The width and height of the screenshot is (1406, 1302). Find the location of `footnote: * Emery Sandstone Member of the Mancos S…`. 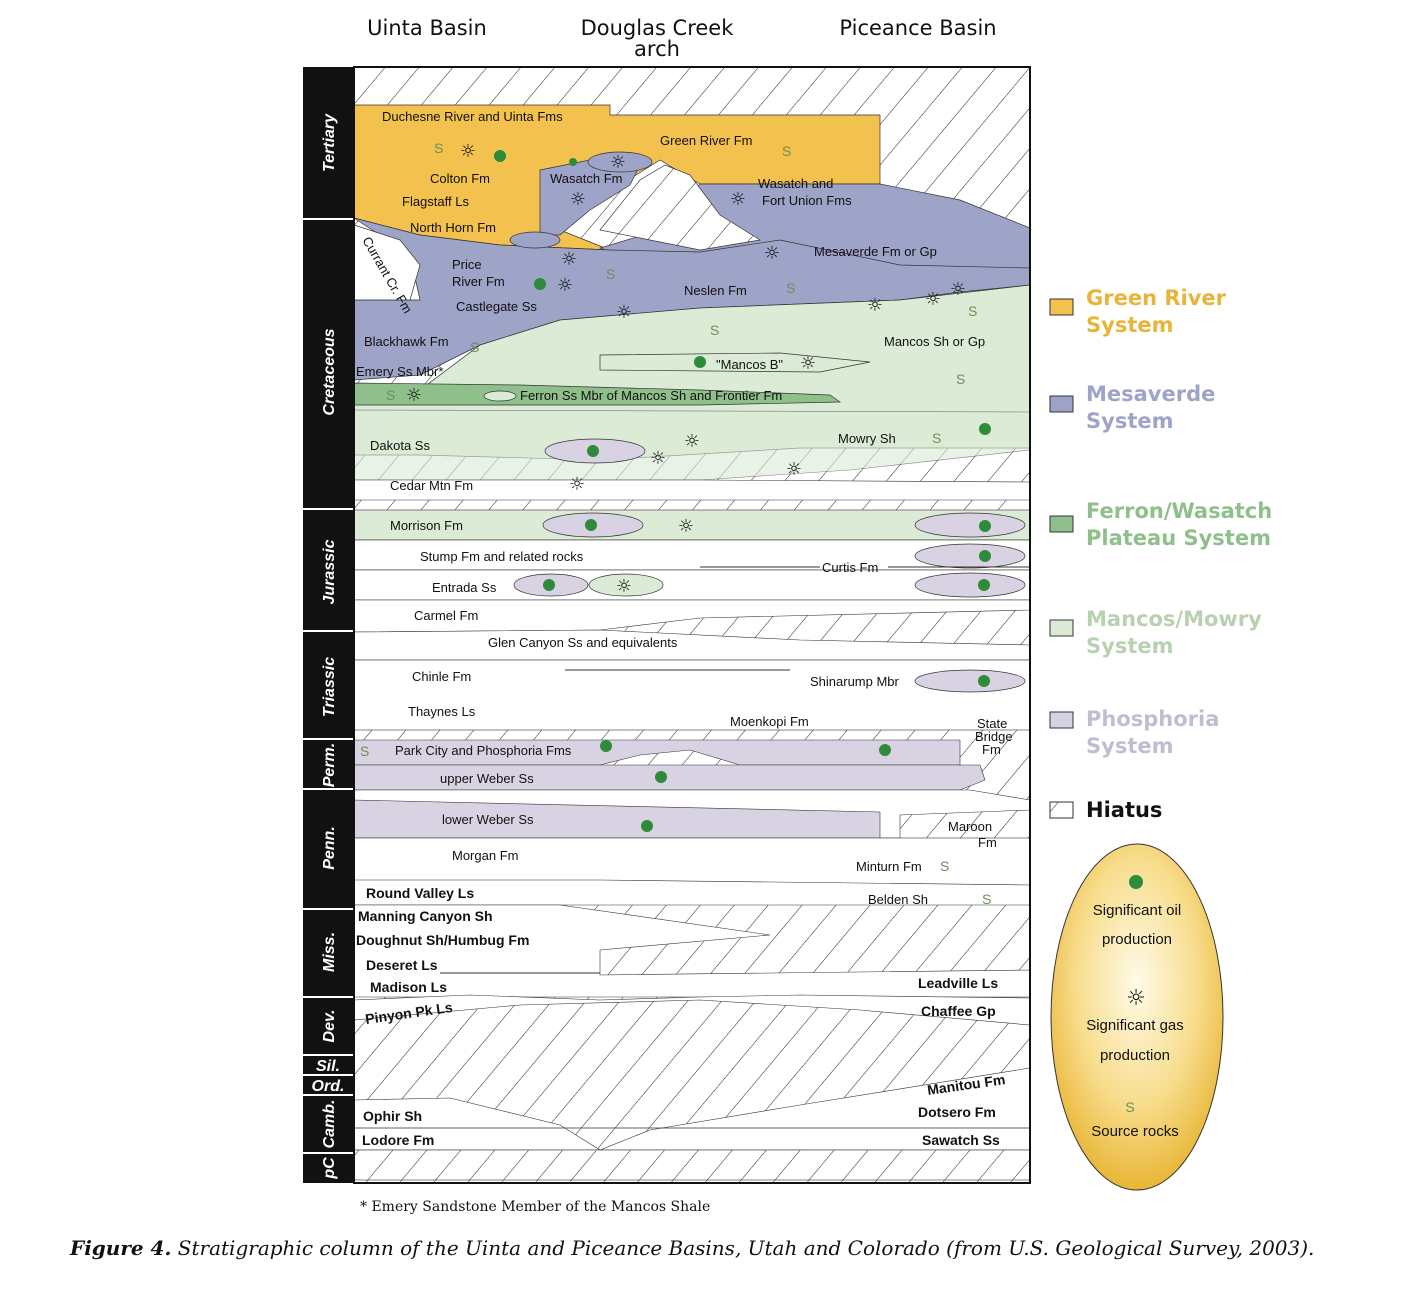

footnote: * Emery Sandstone Member of the Mancos S… is located at coordinates (535, 1207).